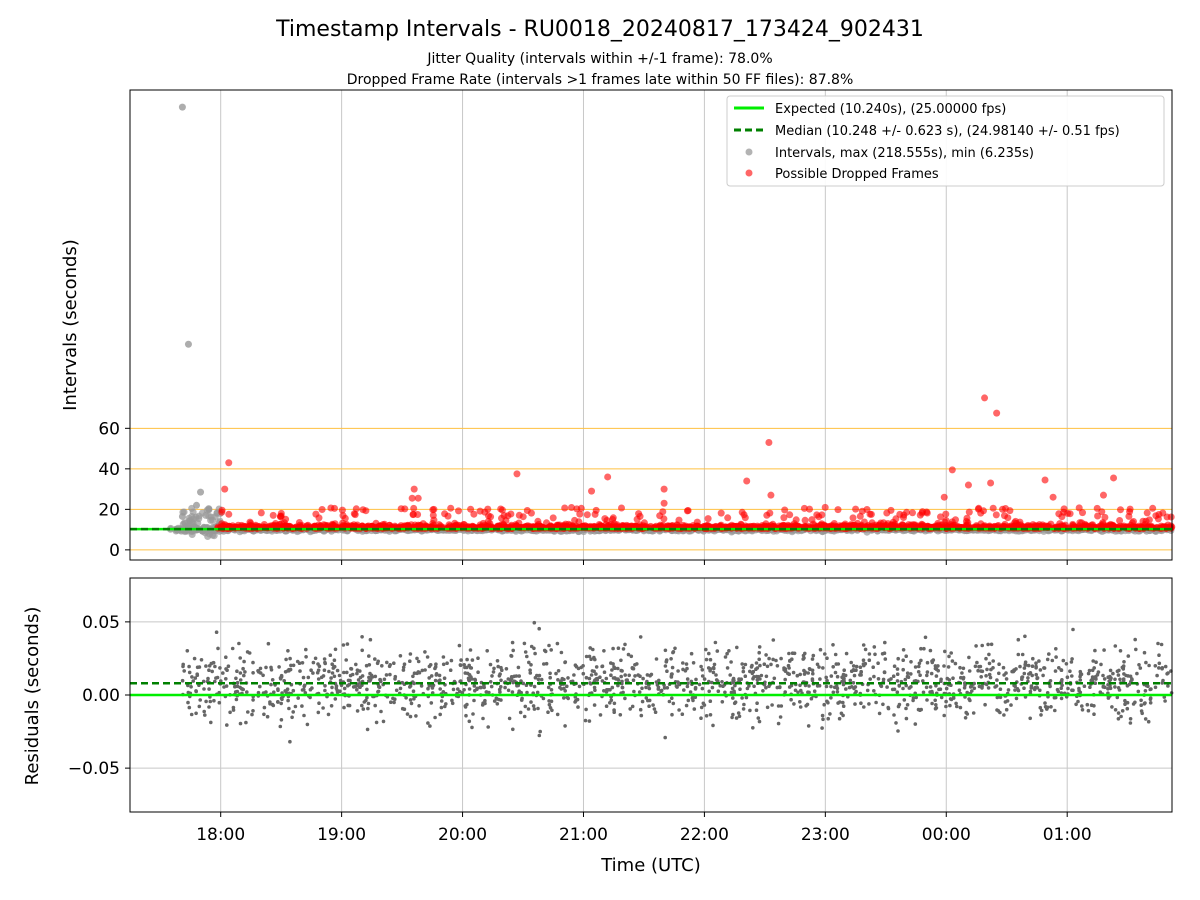  What do you see at coordinates (109, 429) in the screenshot?
I see `top-y-tick-label: 60` at bounding box center [109, 429].